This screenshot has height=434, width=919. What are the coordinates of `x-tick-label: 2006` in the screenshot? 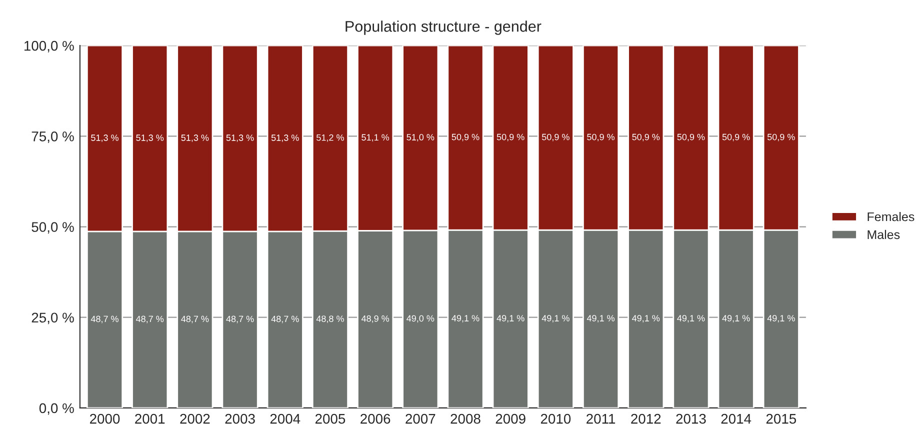 It's located at (375, 419).